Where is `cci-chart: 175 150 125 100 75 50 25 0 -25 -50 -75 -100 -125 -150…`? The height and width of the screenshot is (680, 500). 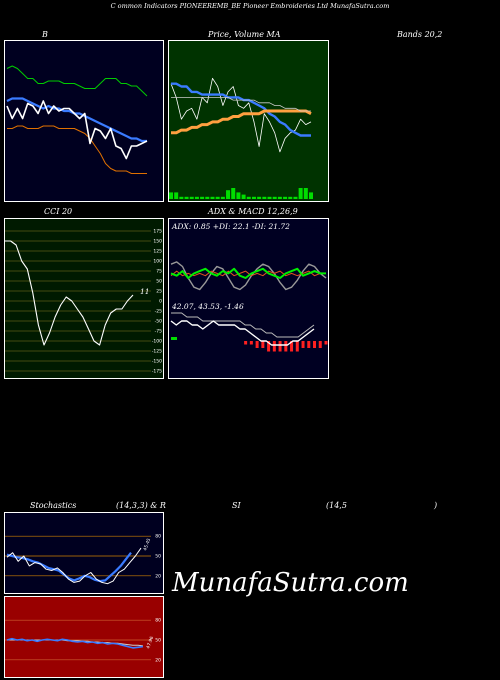 cci-chart: 175 150 125 100 75 50 25 0 -25 -50 -75 -100 -125 -150… is located at coordinates (83, 302).